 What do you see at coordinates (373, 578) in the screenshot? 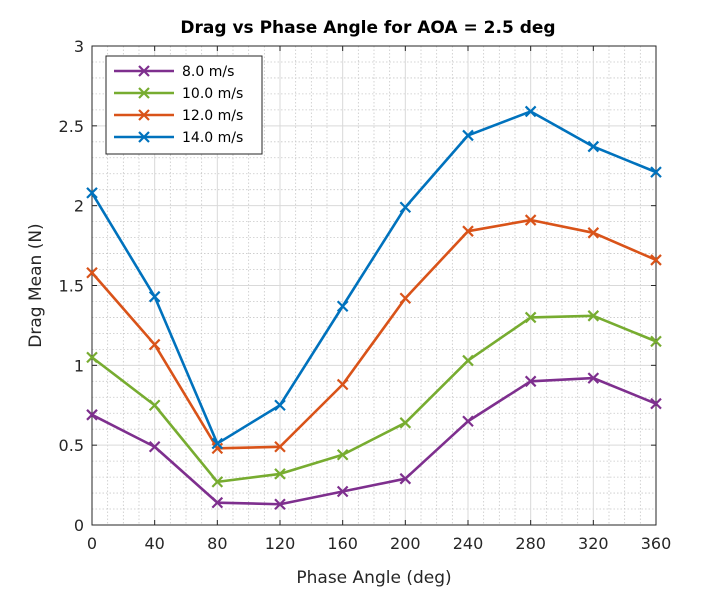
I see `x-axis-label: Phase Angle (deg)` at bounding box center [373, 578].